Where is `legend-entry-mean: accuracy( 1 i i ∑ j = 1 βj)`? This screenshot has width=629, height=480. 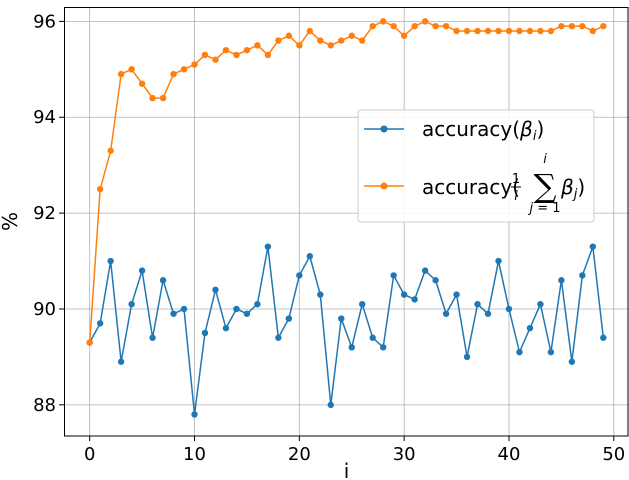 legend-entry-mean: accuracy( 1 i i ∑ j = 1 βj) is located at coordinates (474, 184).